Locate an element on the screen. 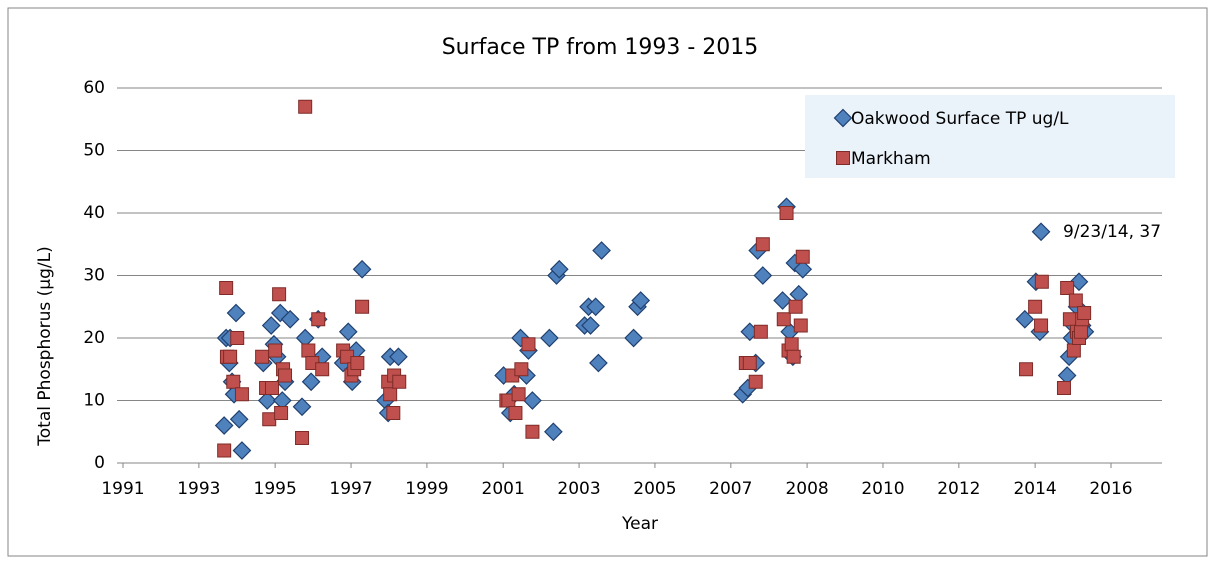 Image resolution: width=1215 pixels, height=564 pixels. x-tick-label: 1993 is located at coordinates (198, 489).